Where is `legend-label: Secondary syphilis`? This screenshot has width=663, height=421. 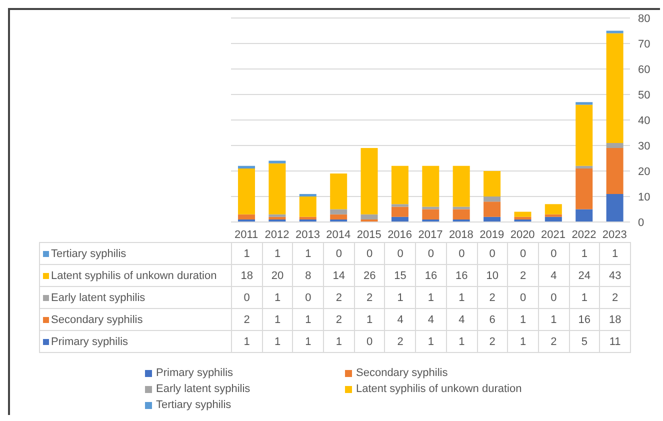
legend-label: Secondary syphilis is located at coordinates (136, 319).